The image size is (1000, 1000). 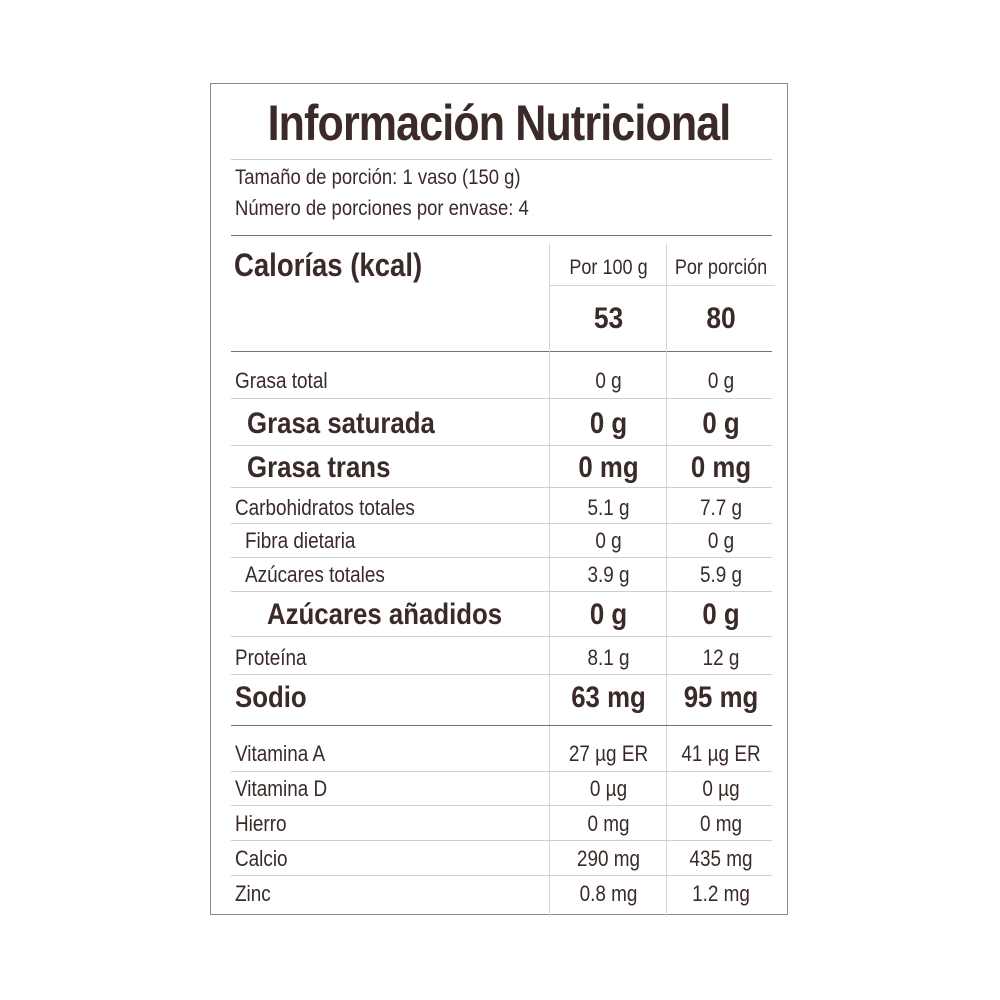 I want to click on nutrient-name: Azúcares totales, so click(x=315, y=574).